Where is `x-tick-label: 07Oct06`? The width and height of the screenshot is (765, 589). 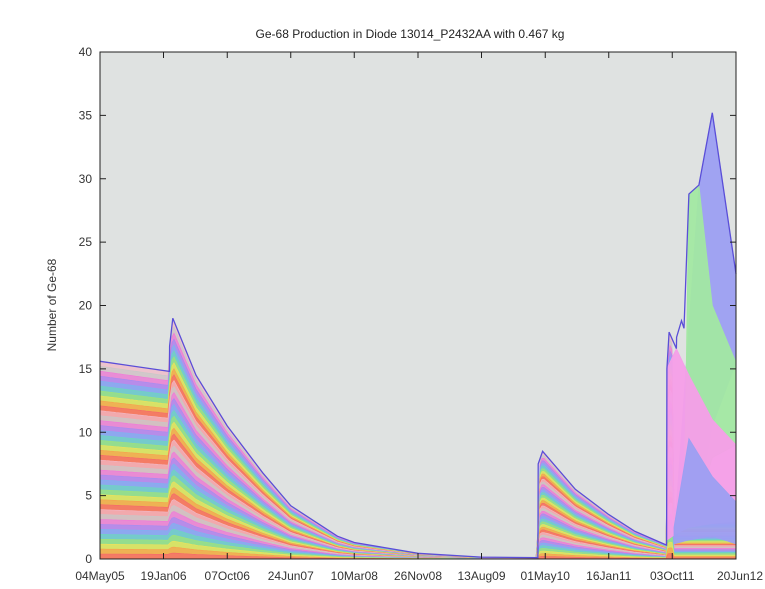 x-tick-label: 07Oct06 is located at coordinates (228, 576).